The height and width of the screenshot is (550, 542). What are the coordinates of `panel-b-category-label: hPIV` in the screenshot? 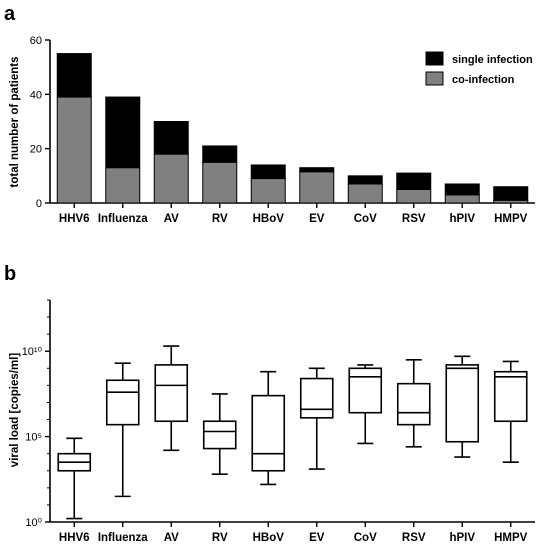 It's located at (462, 538).